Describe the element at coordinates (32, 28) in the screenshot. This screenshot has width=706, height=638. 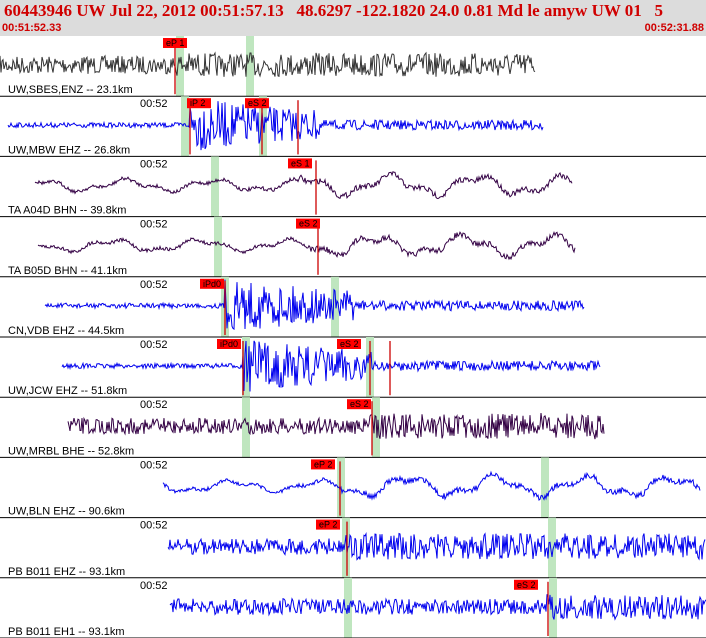
I see `start-time-label: 00:51:52.33` at that location.